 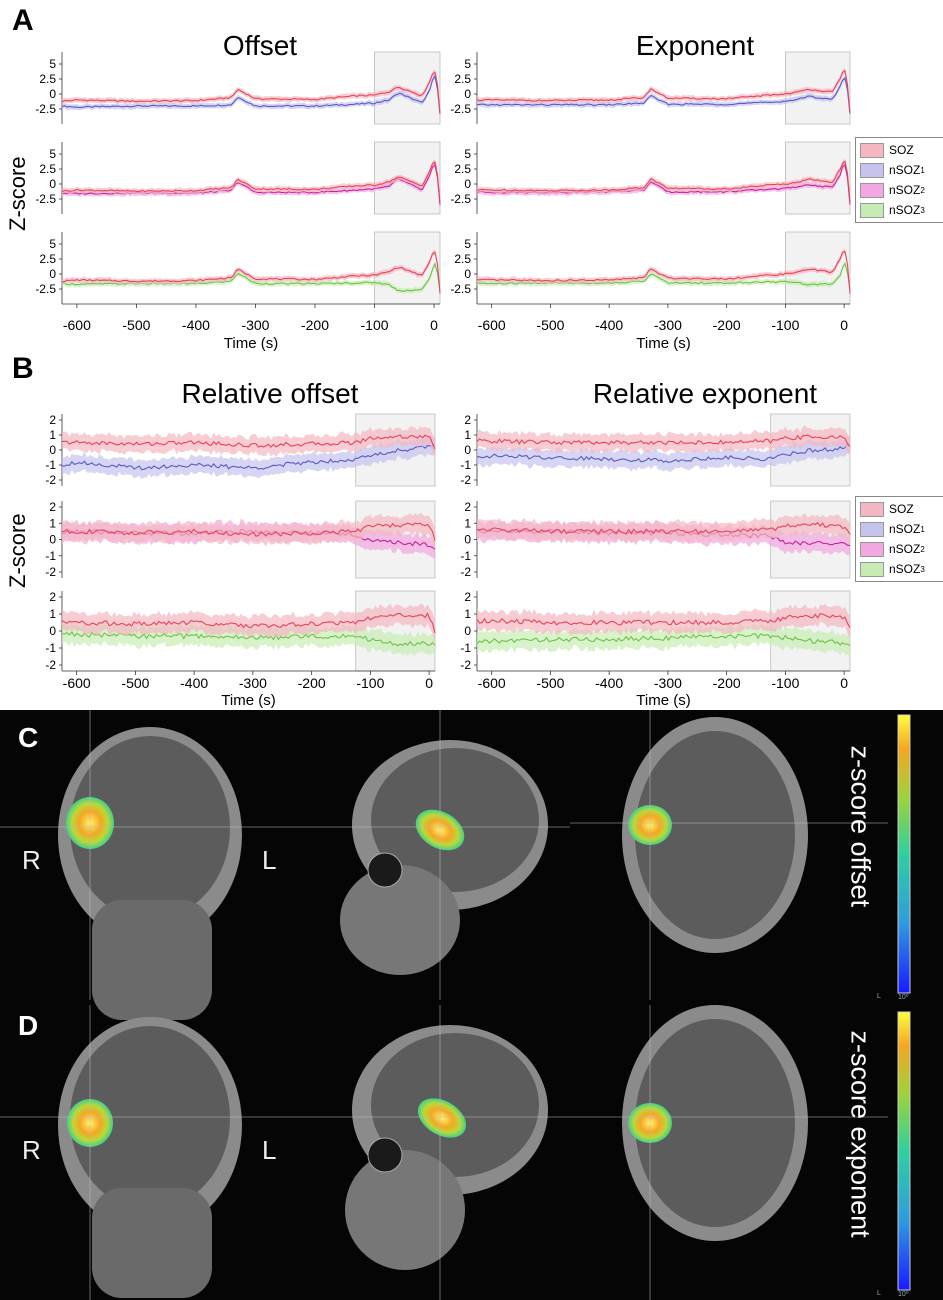 I want to click on legend-swatch-soz, so click(x=872, y=150).